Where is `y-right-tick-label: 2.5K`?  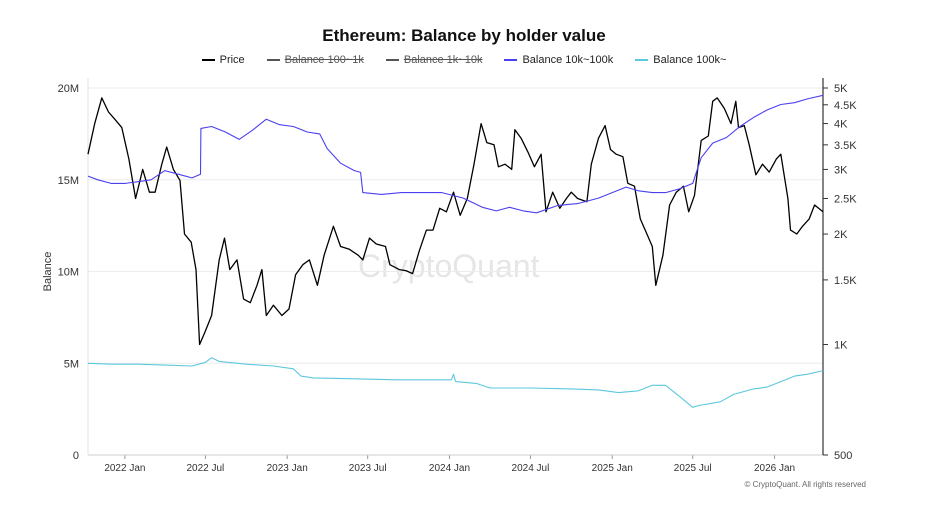 y-right-tick-label: 2.5K is located at coordinates (845, 199).